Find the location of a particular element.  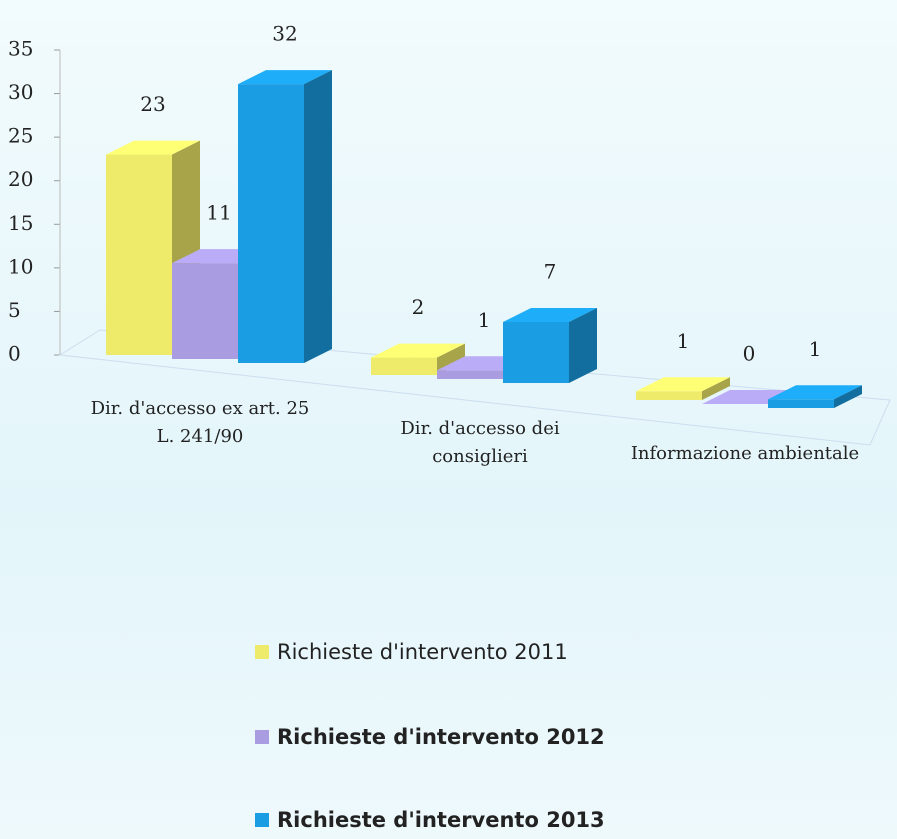

value-label: 0 is located at coordinates (749, 354).